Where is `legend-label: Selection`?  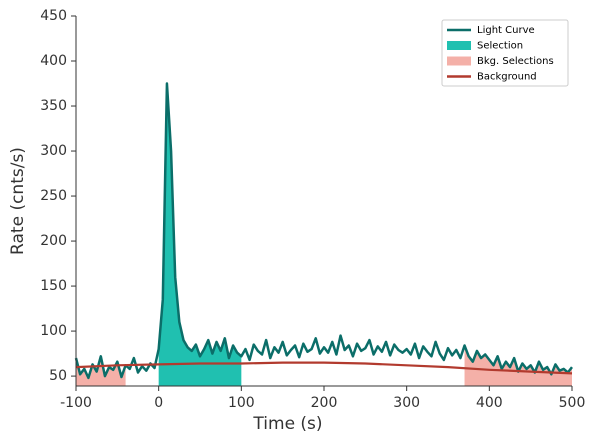 legend-label: Selection is located at coordinates (500, 46).